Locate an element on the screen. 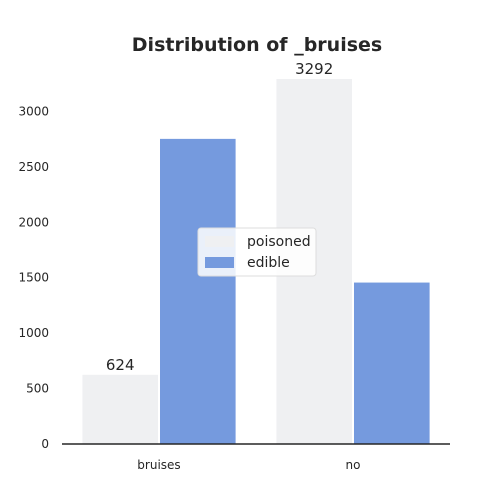 This screenshot has width=500, height=500. bar-poisoned-bruises is located at coordinates (120, 409).